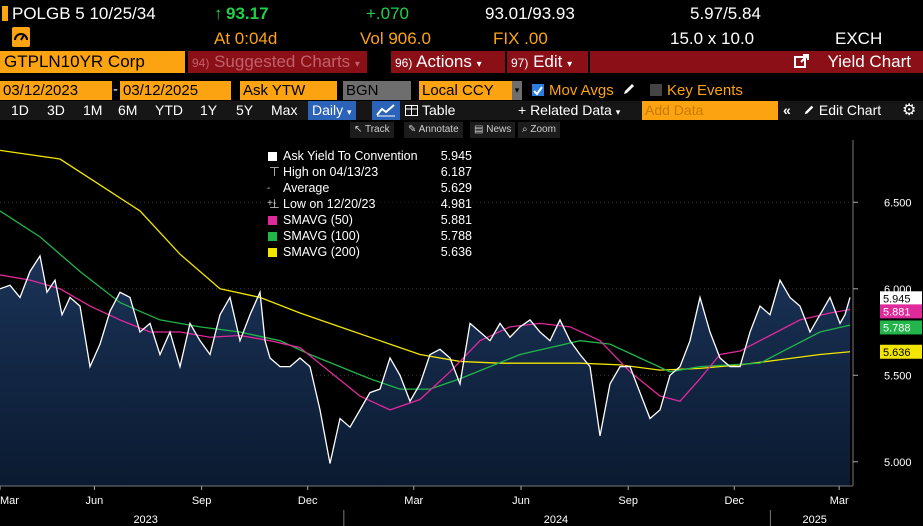 Image resolution: width=923 pixels, height=526 pixels. I want to click on legend-item-sma100: SMAVG (100) 5.788, so click(372, 236).